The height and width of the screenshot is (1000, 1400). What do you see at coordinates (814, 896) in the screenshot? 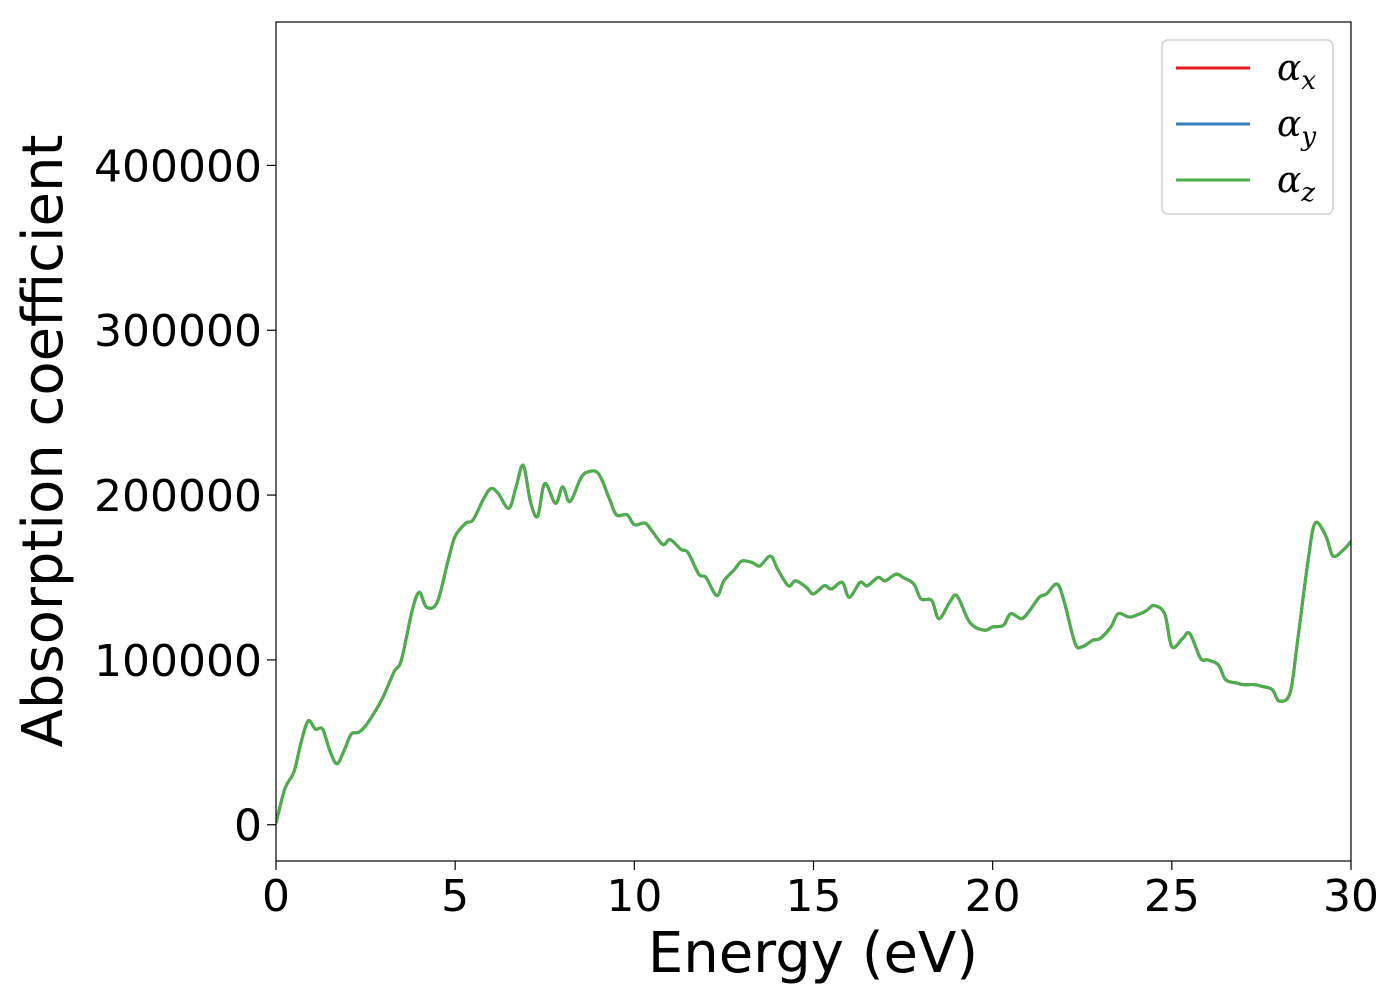
I see `x-tick-label: 15` at bounding box center [814, 896].